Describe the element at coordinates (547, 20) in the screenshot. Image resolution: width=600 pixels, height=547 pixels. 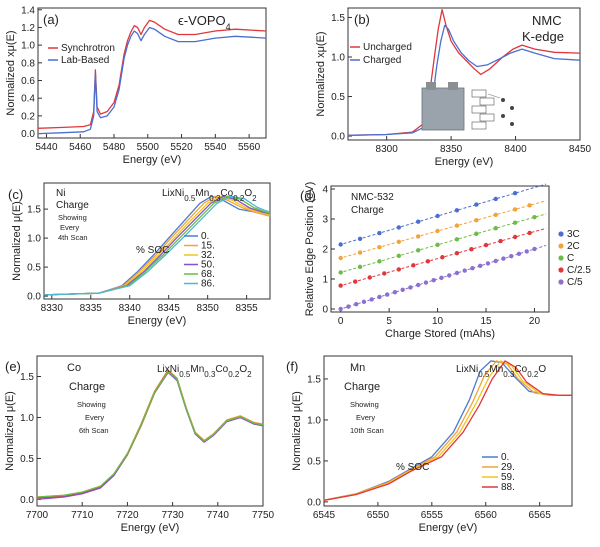
I see `panel-title: NMC` at that location.